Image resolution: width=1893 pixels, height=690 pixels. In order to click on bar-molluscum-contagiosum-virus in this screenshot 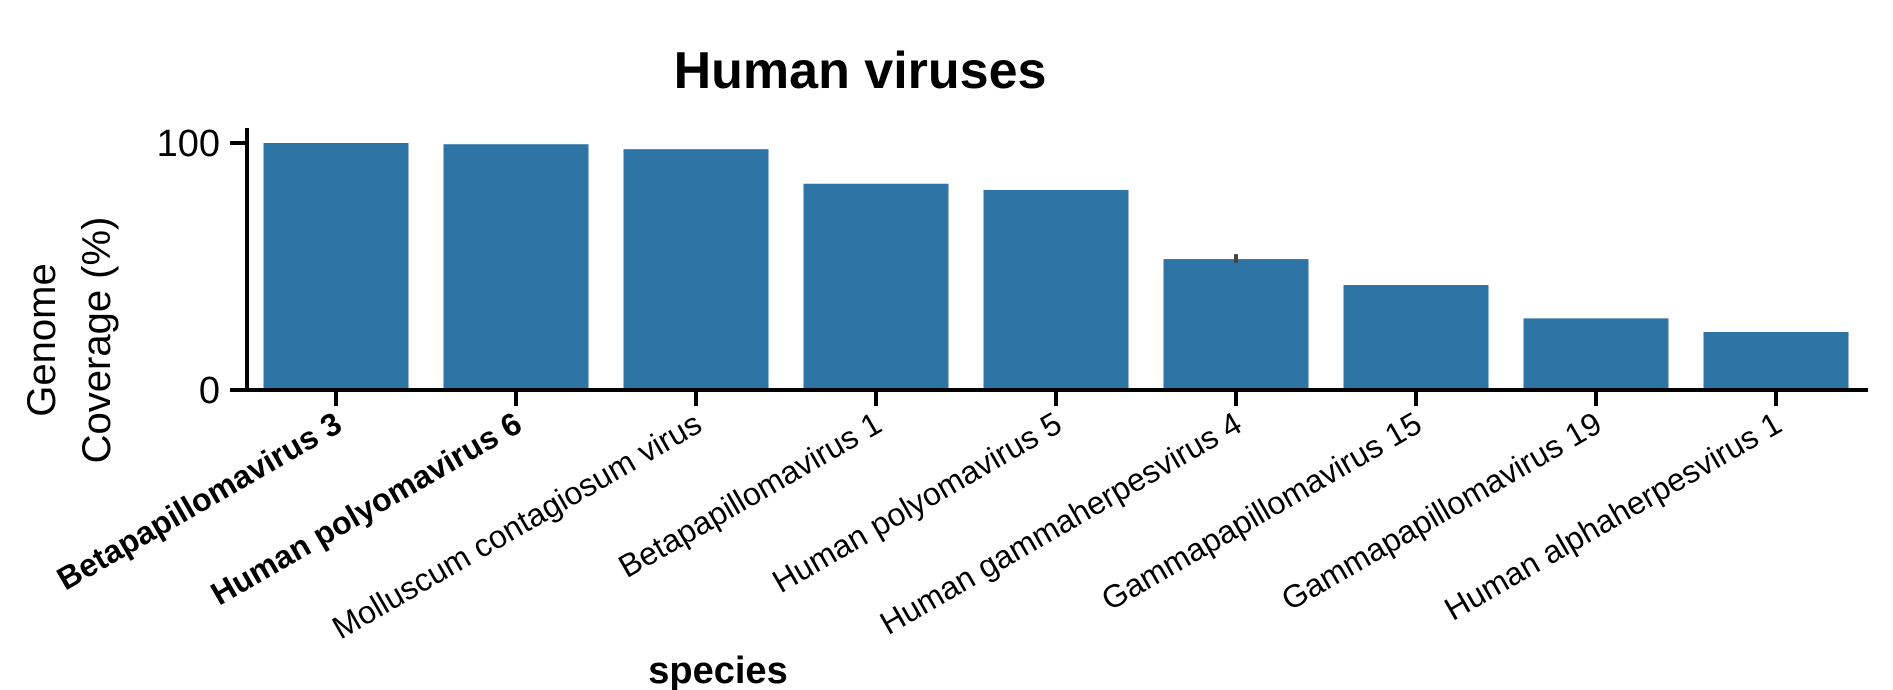, I will do `click(696, 269)`.